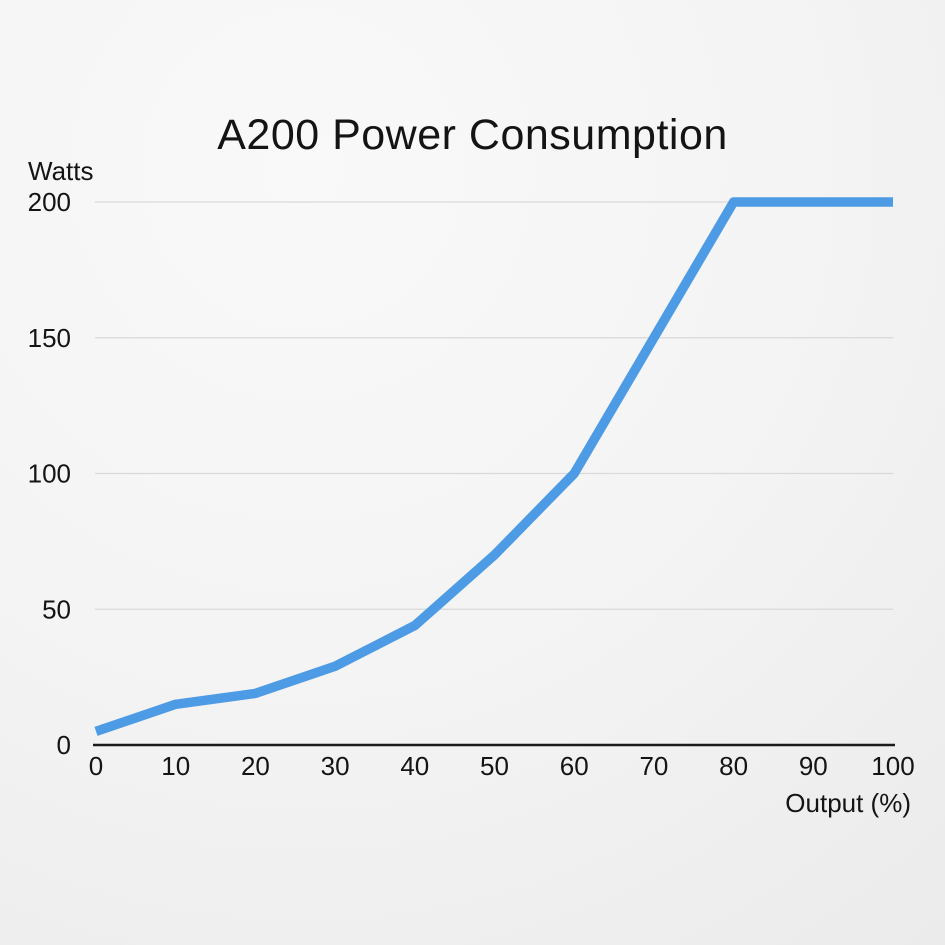 This screenshot has width=945, height=945. I want to click on y-tick-label: 200, so click(49, 202).